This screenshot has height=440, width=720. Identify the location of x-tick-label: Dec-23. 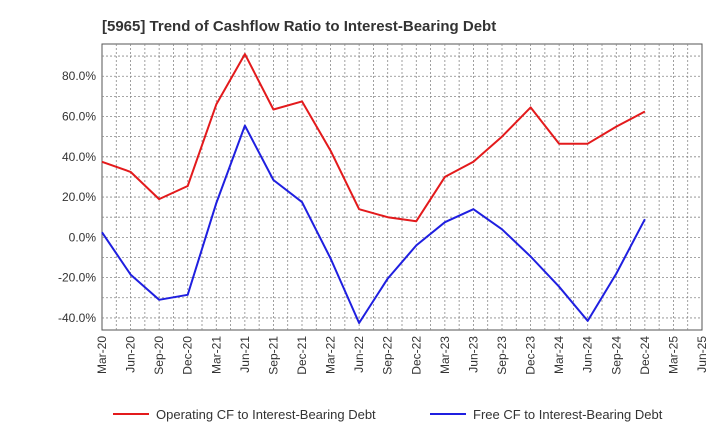
(531, 355).